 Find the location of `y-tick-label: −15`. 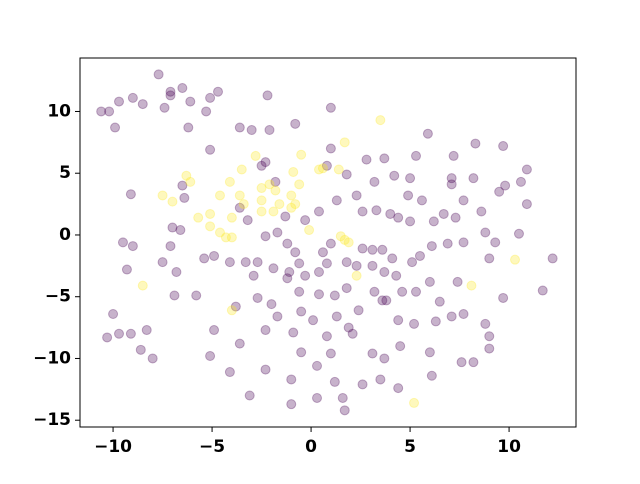

y-tick-label: −15 is located at coordinates (52, 420).